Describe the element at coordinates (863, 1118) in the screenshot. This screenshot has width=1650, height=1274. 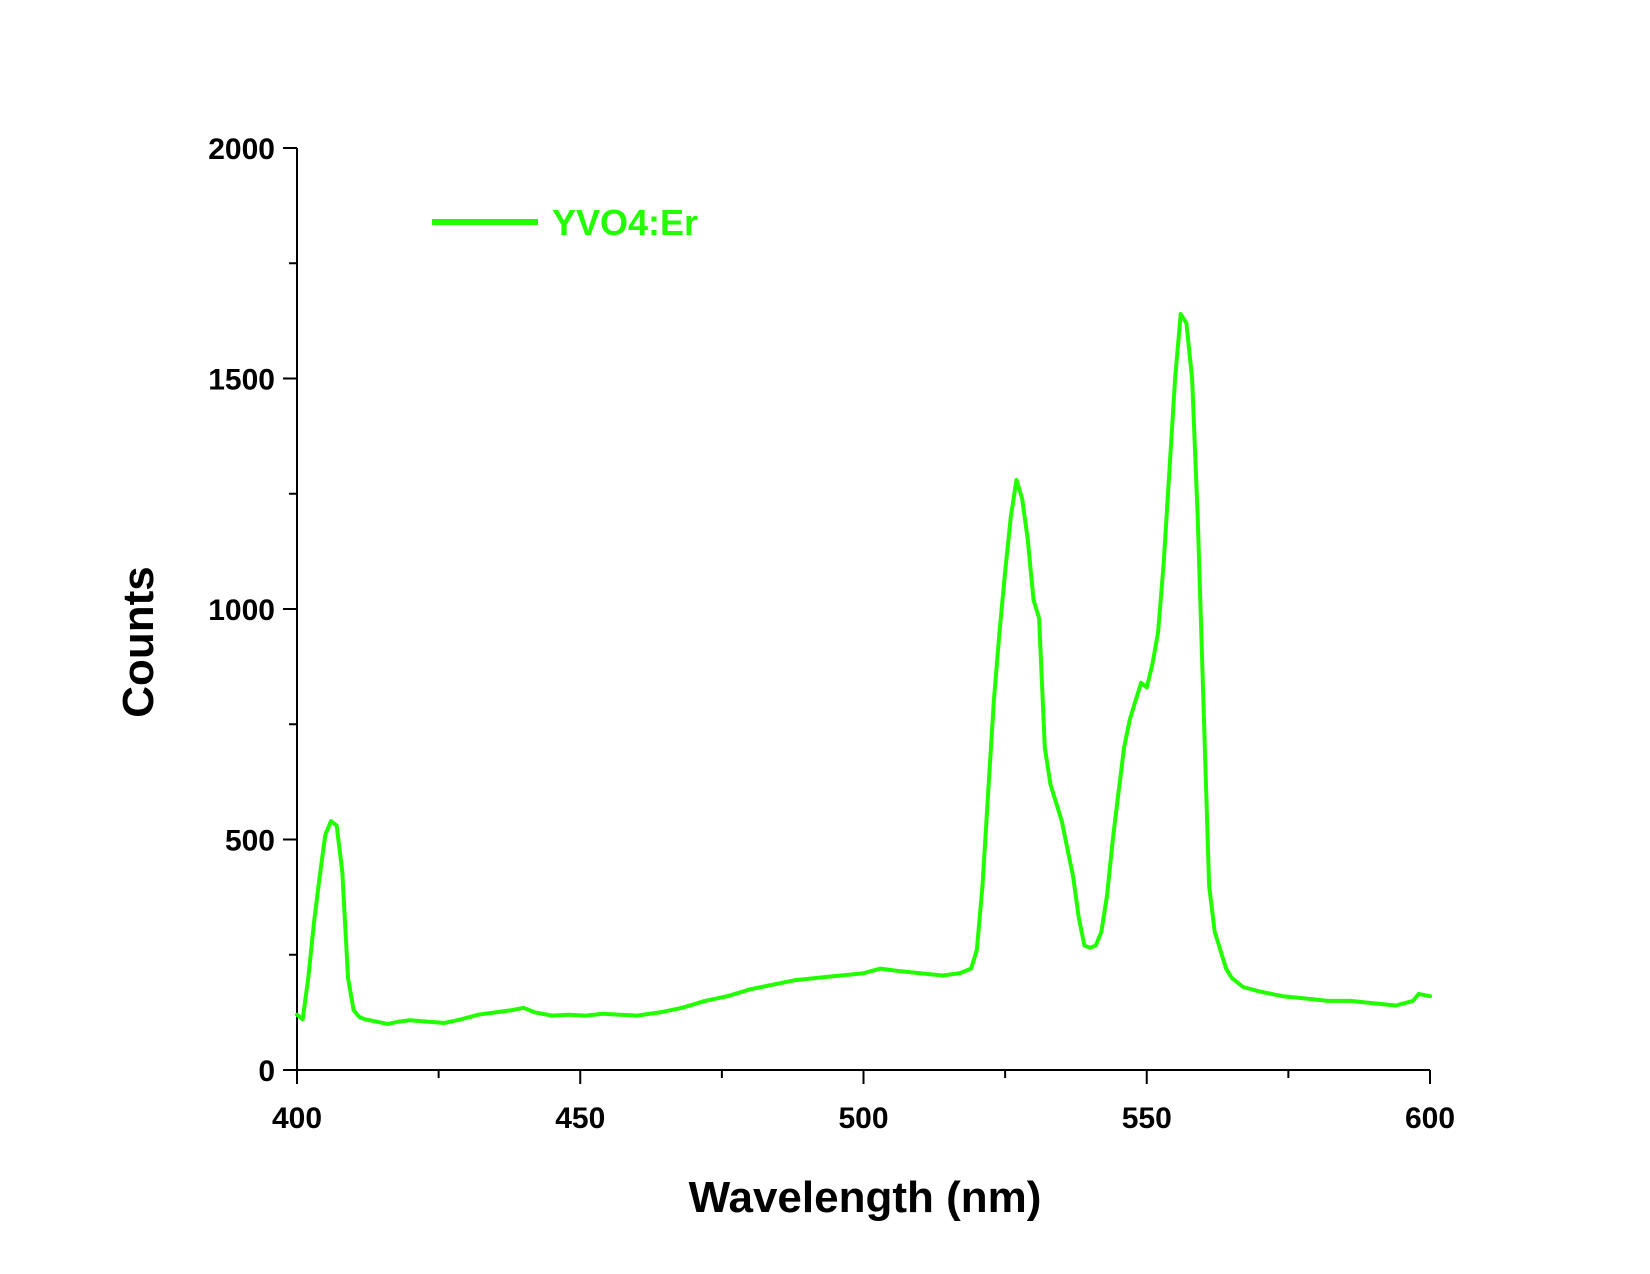
I see `x-tick-label: 500` at that location.